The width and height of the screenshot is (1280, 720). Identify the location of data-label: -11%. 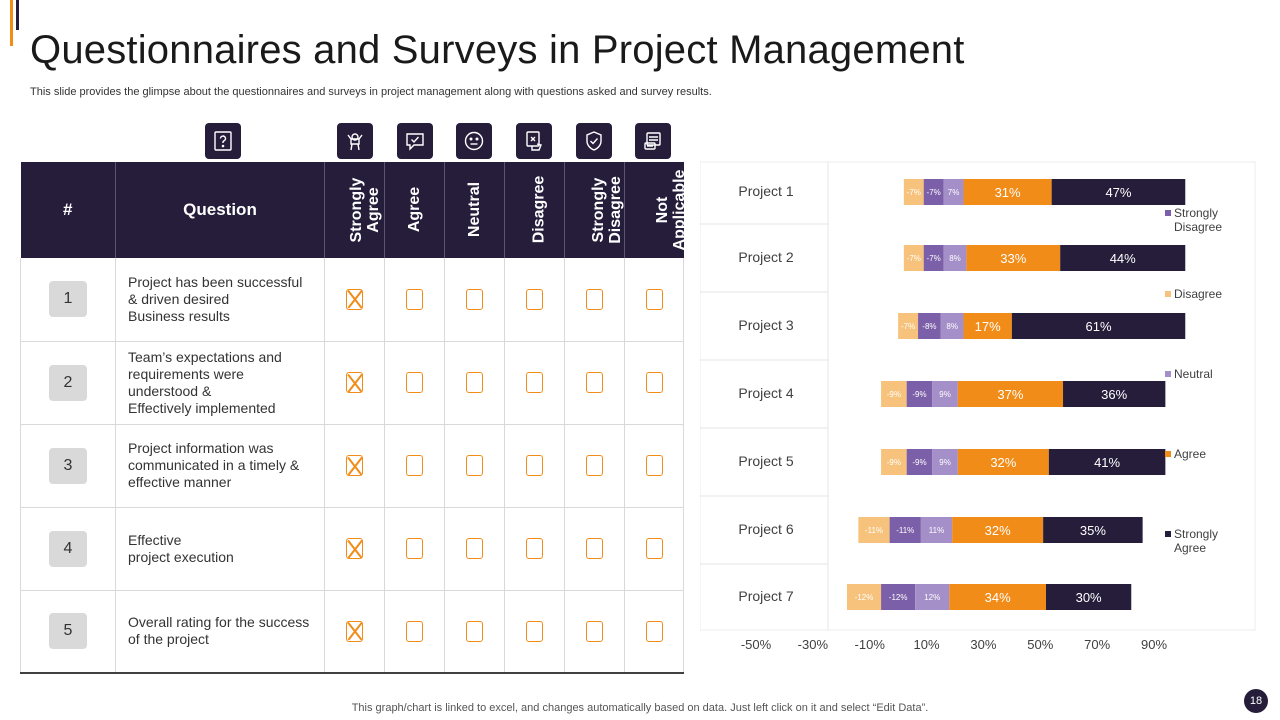
(905, 530).